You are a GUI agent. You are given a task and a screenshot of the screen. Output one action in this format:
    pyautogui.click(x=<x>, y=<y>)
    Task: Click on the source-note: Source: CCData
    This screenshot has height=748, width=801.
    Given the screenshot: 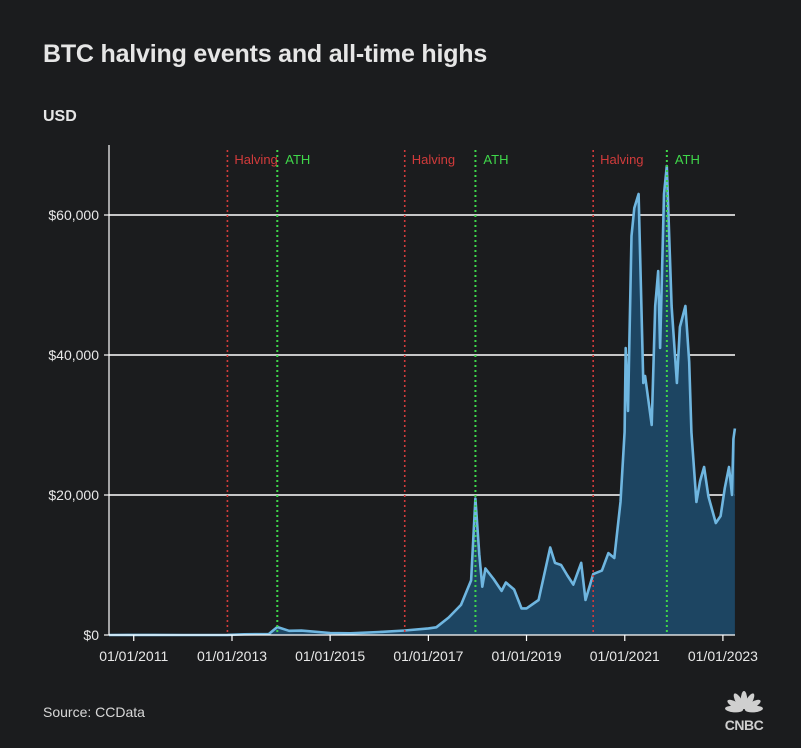 What is the action you would take?
    pyautogui.click(x=94, y=712)
    